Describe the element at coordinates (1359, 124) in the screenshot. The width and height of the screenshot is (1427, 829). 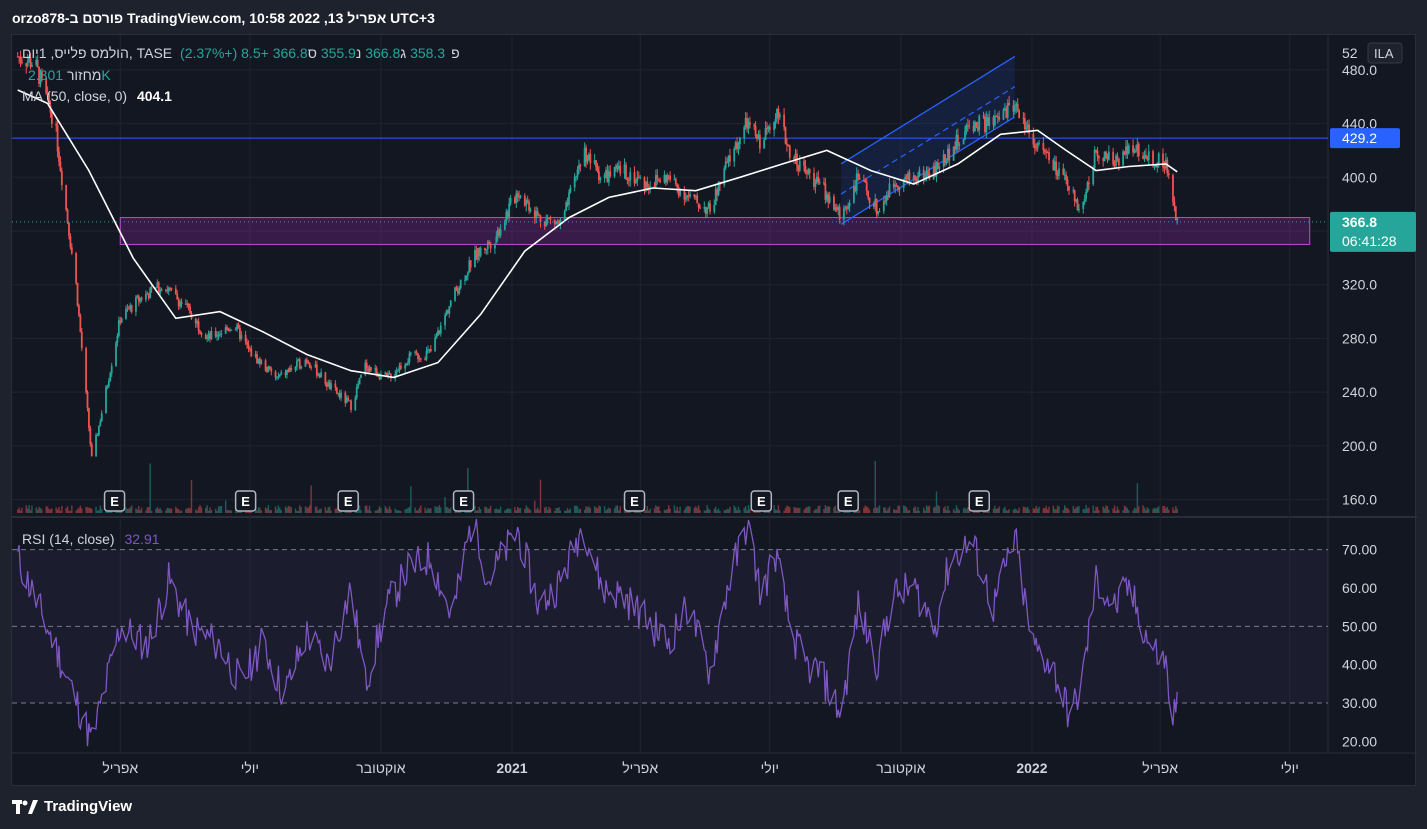
I see `price-tick-label: 440.0` at that location.